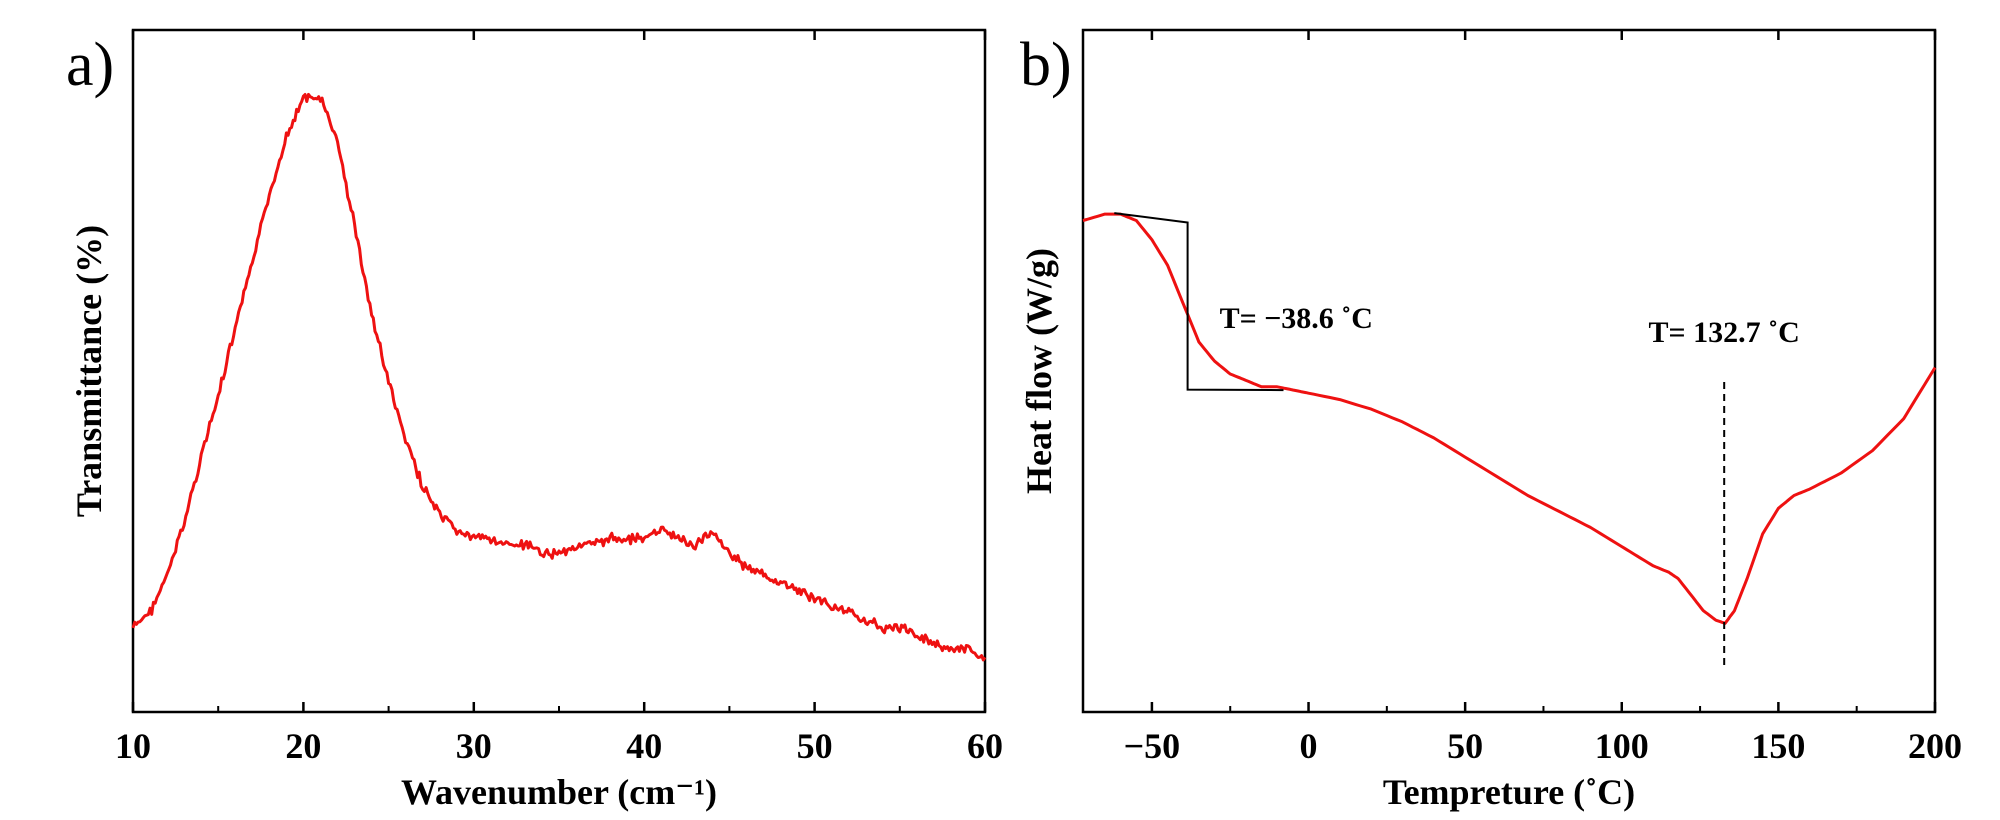 The height and width of the screenshot is (820, 2000). I want to click on y-axis-label: Transmittance (%), so click(89, 371).